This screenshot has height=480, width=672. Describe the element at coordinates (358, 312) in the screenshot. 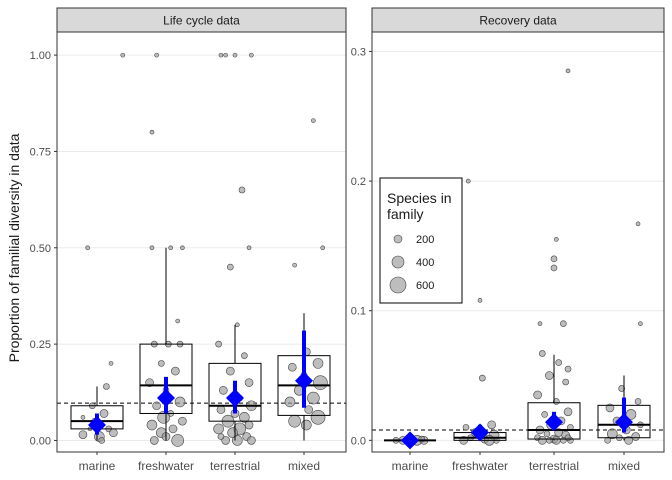

I see `y-tick-label: 0.1` at that location.